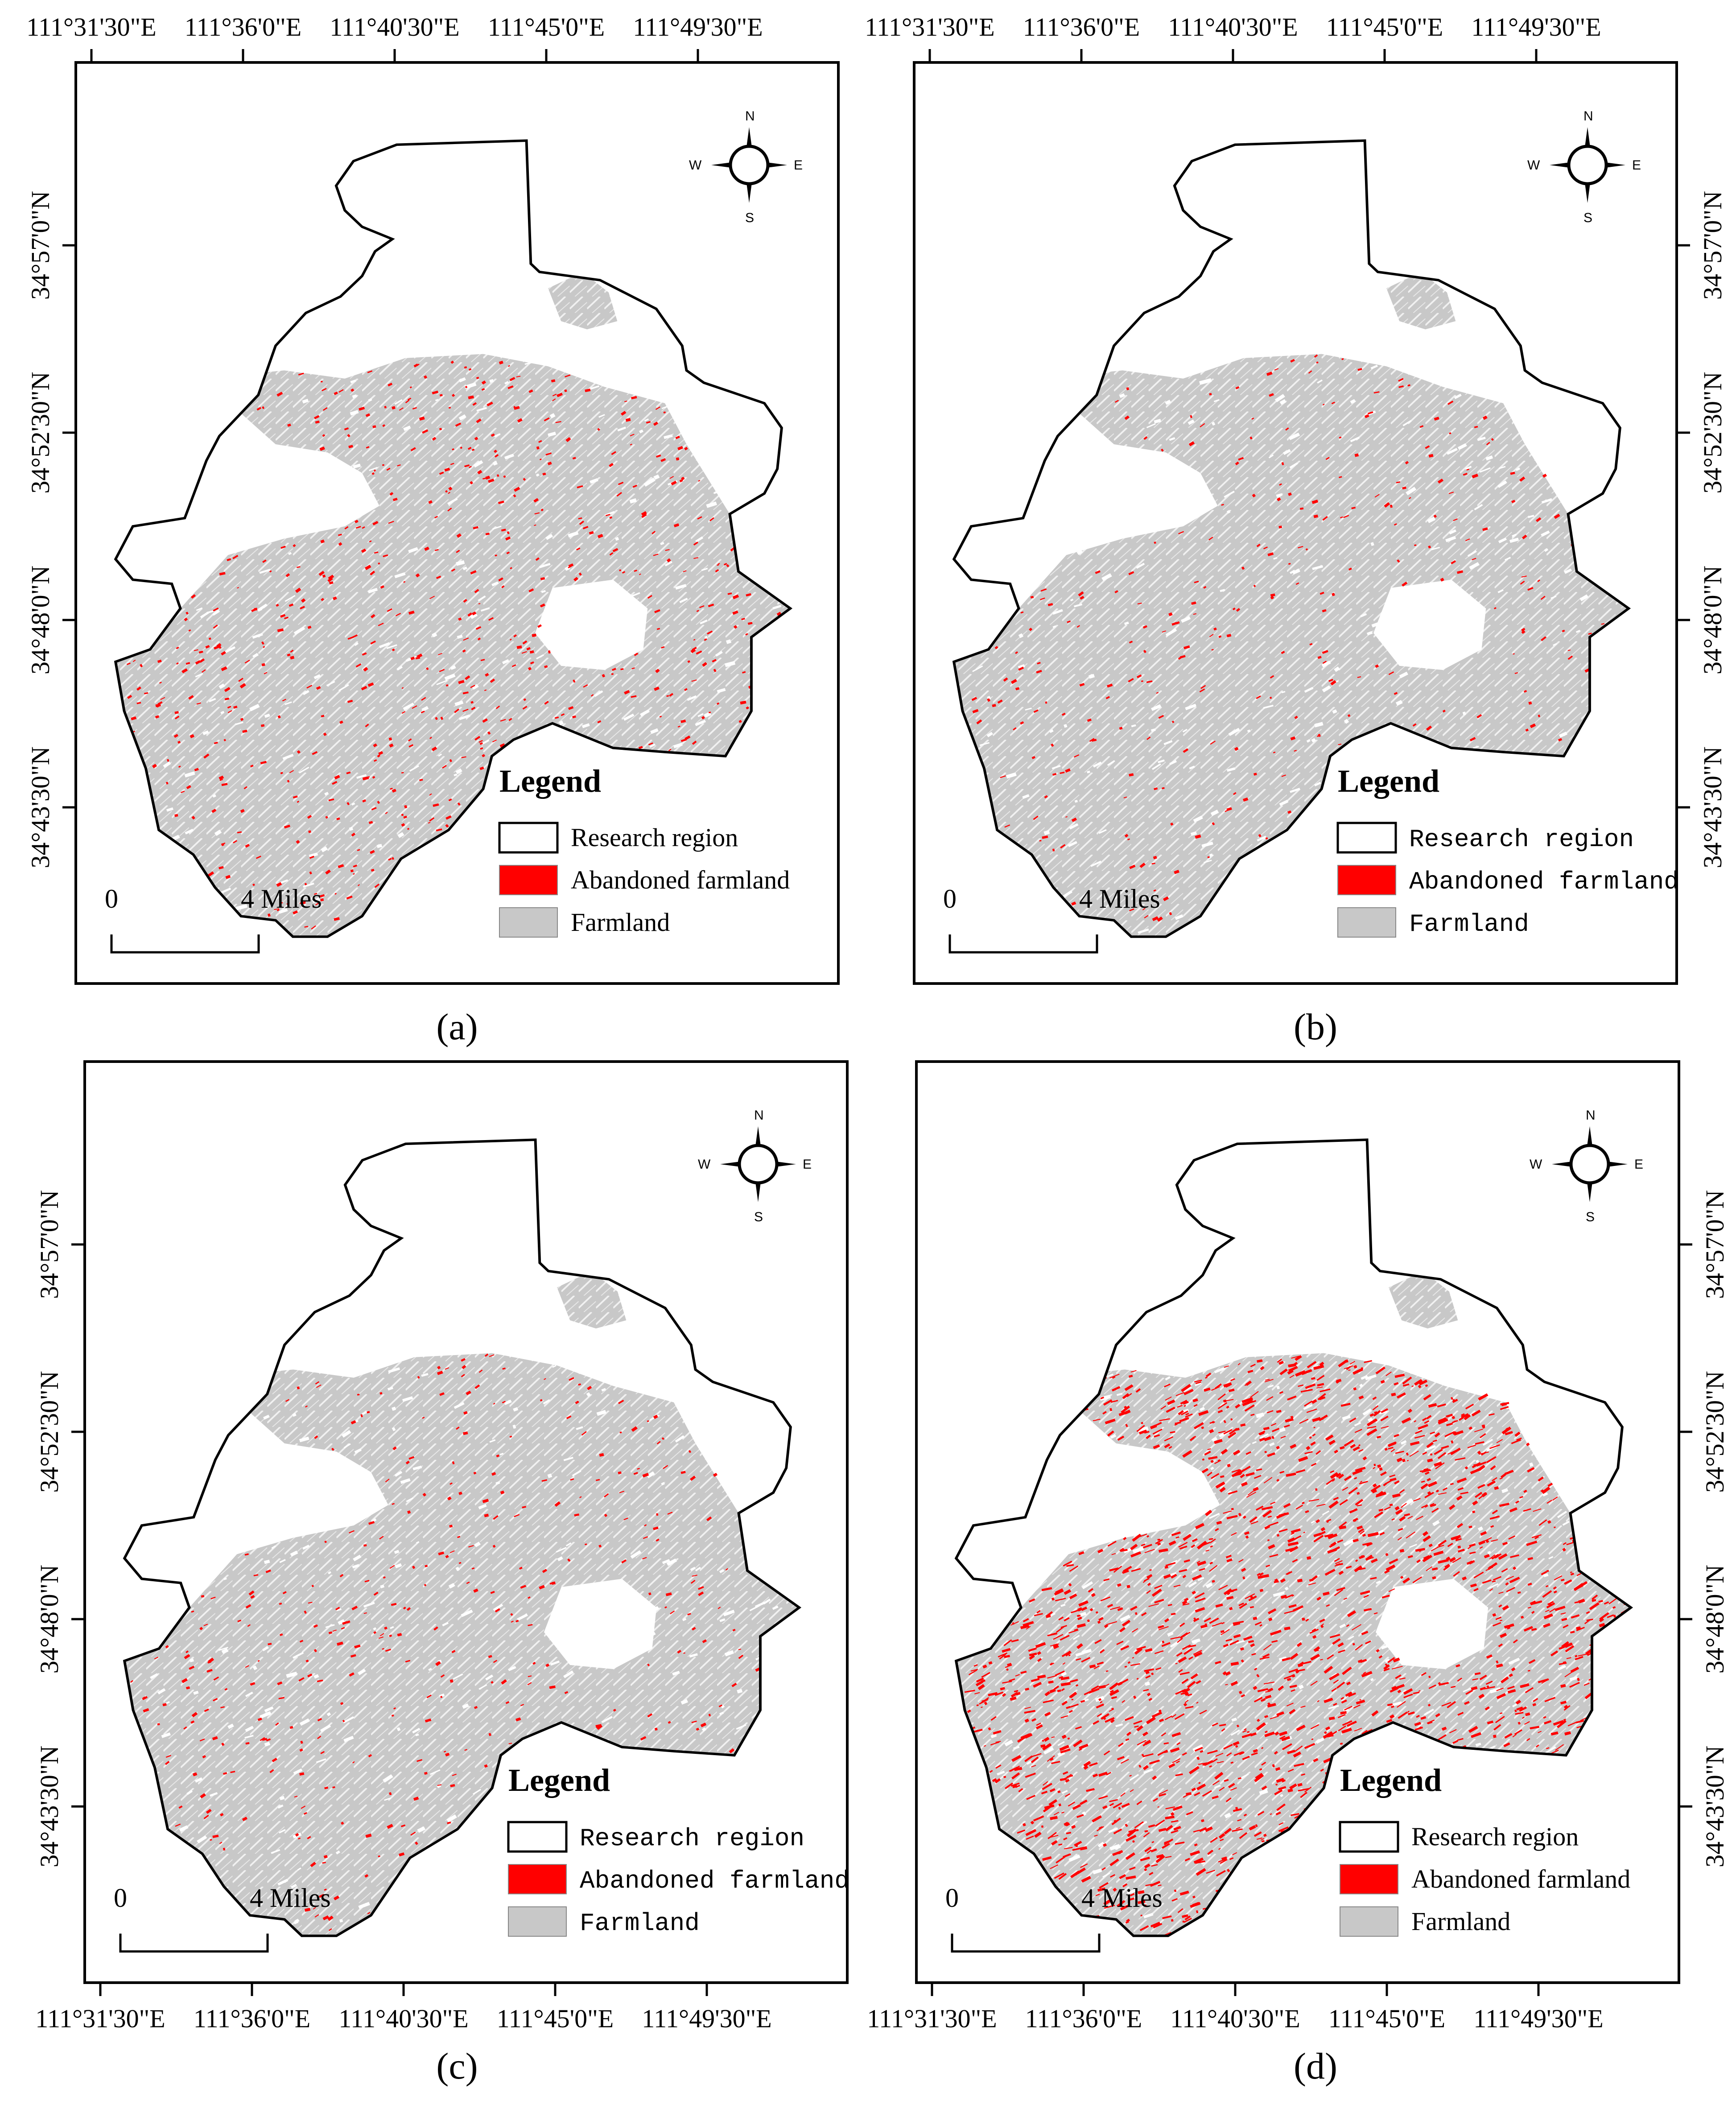 The width and height of the screenshot is (1736, 2108). I want to click on panel-caption: (d), so click(1316, 2066).